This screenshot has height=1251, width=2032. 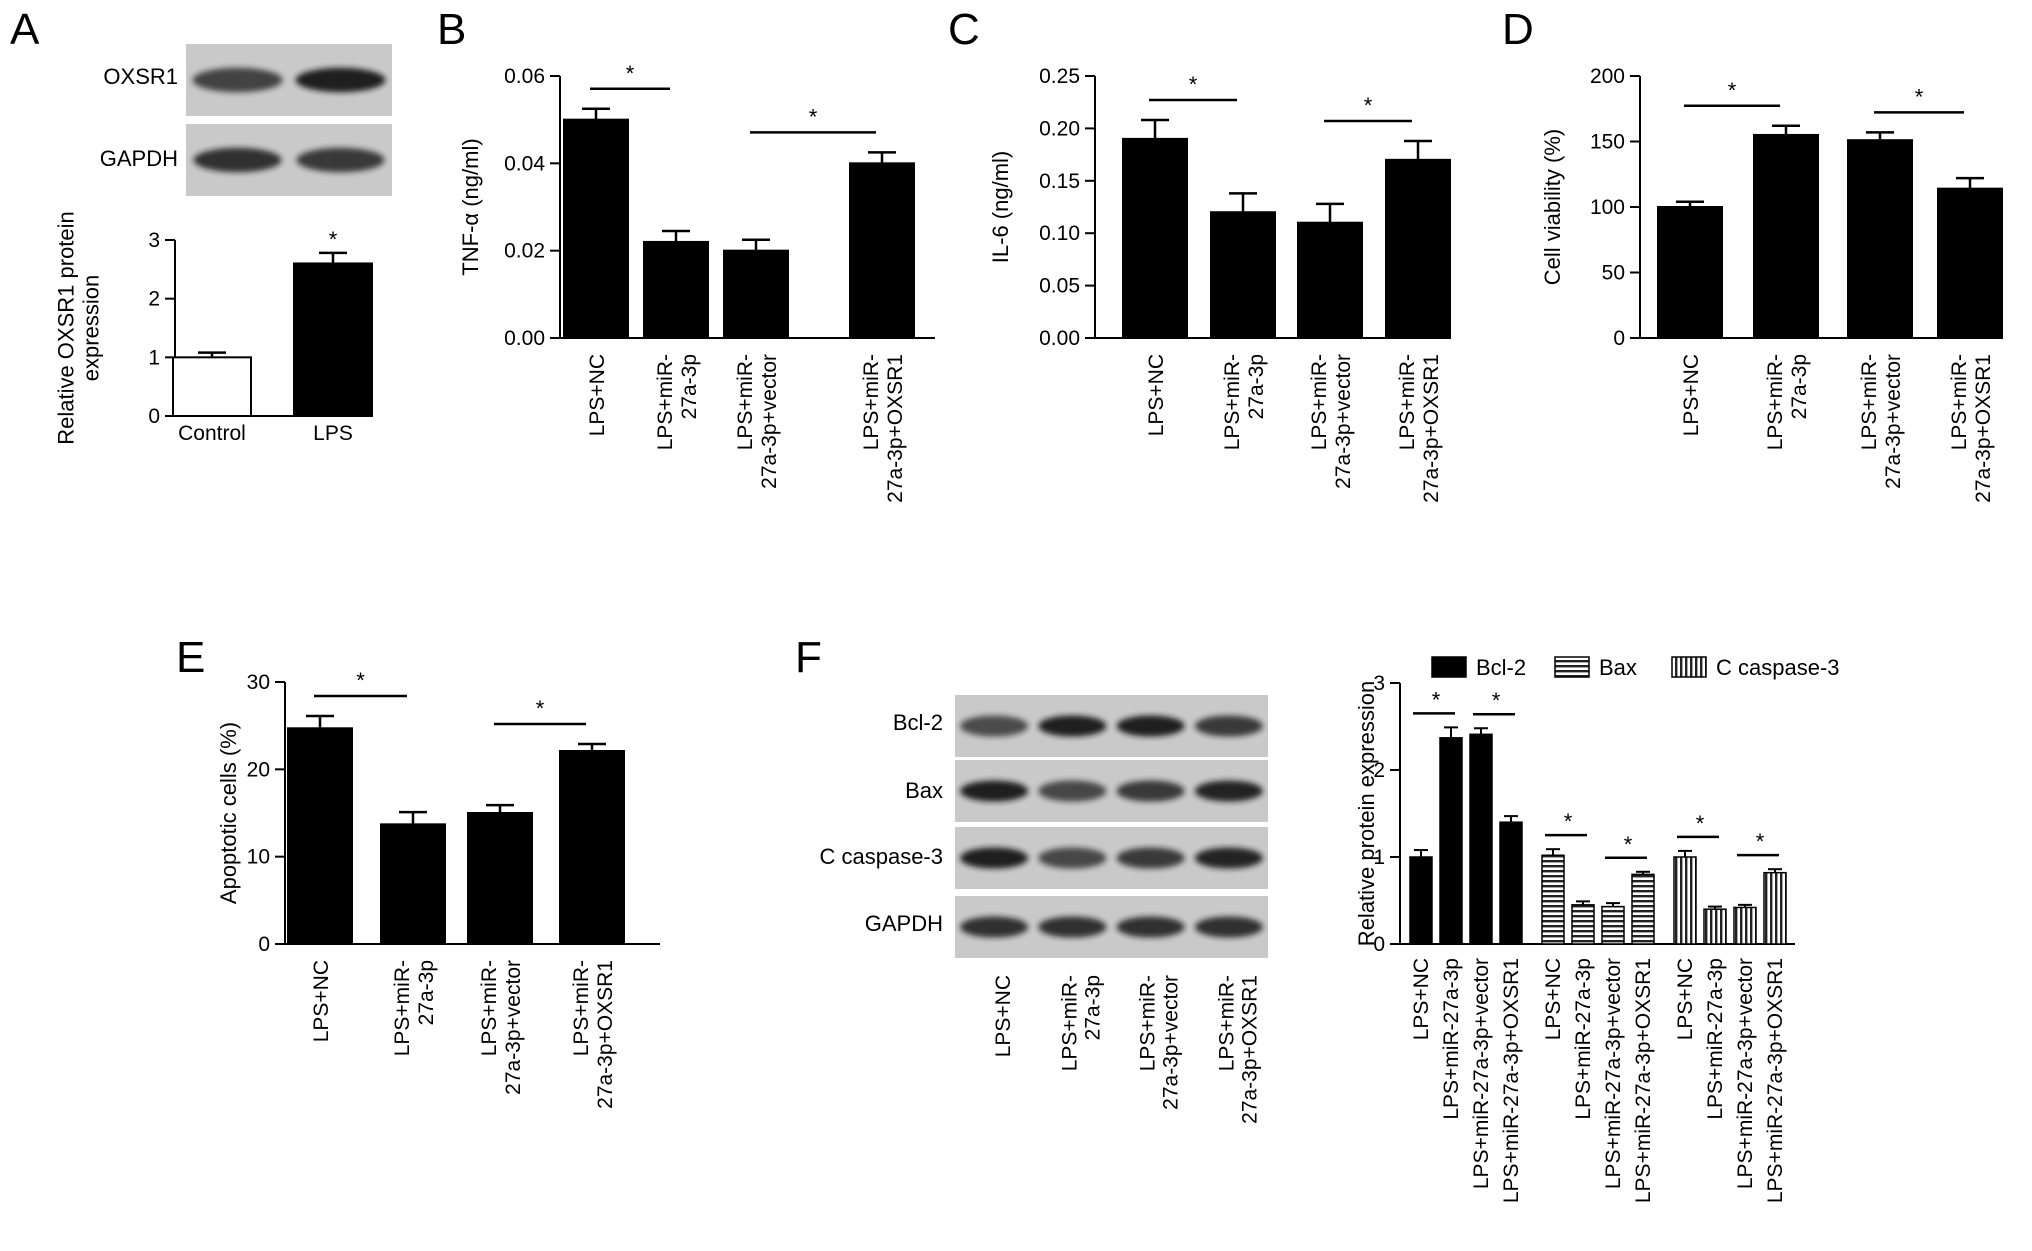 I want to click on y-tick-label: 3, so click(x=1379, y=683).